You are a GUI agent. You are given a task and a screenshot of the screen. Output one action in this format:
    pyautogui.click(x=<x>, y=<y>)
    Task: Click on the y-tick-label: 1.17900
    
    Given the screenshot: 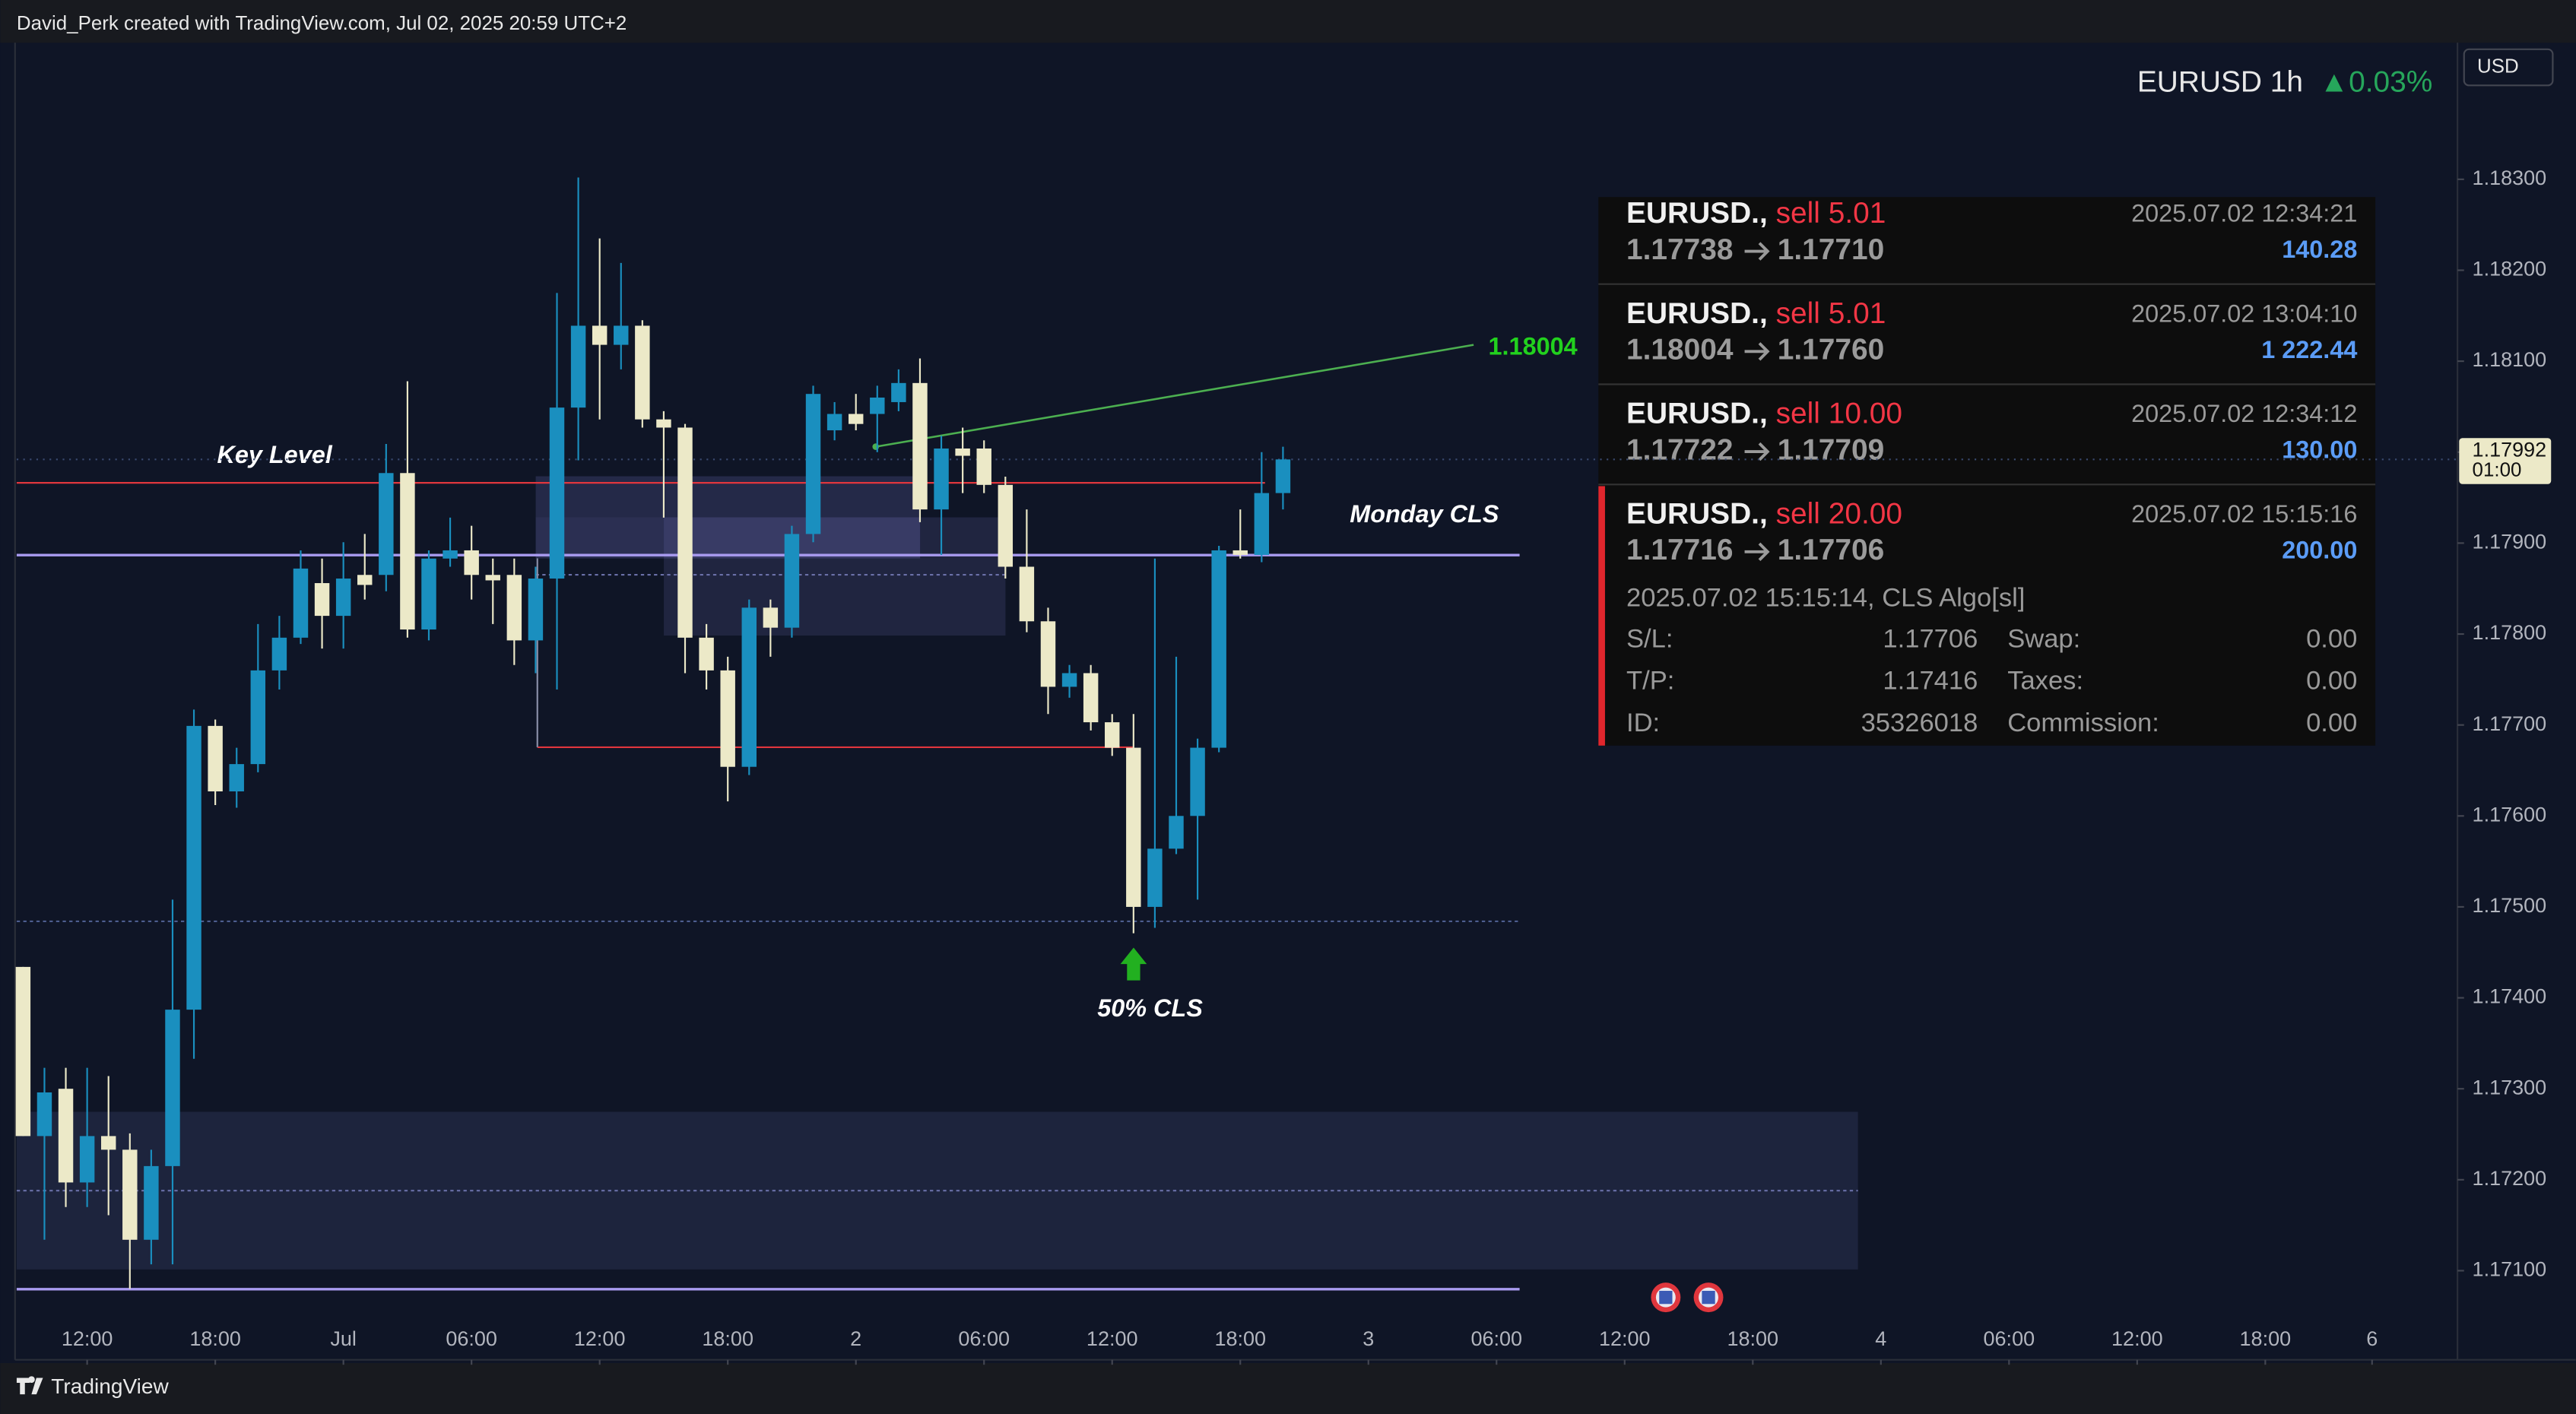 What is the action you would take?
    pyautogui.click(x=2510, y=542)
    